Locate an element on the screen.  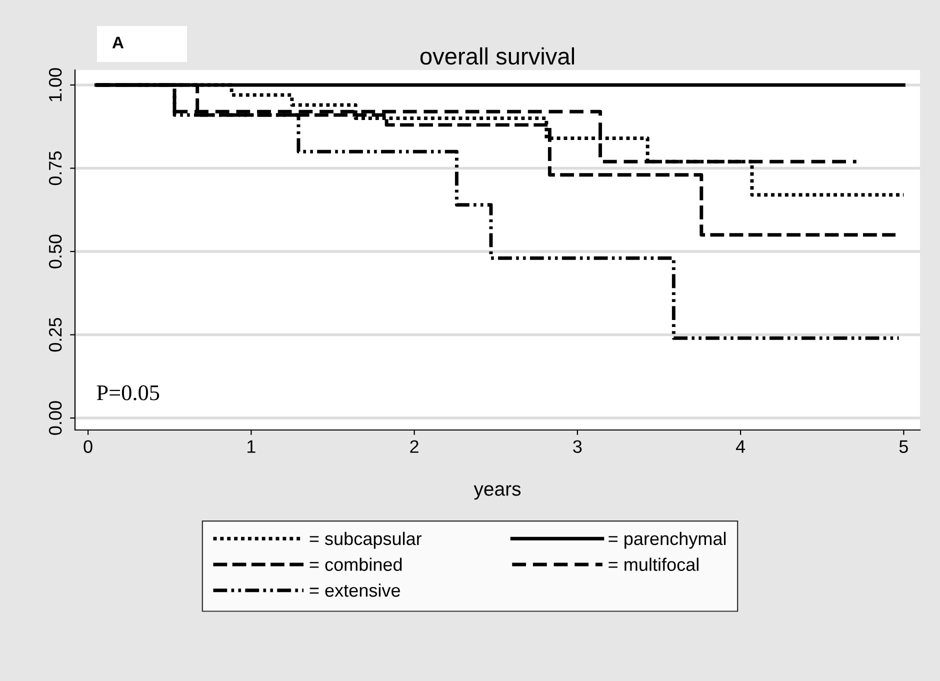
legend-label: = multifocal is located at coordinates (653, 564).